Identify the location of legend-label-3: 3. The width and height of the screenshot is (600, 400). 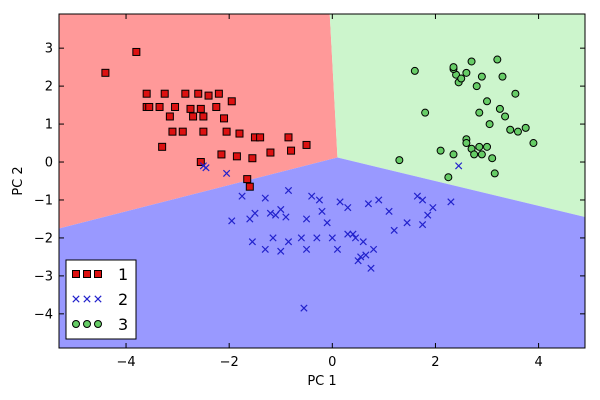
(123, 324).